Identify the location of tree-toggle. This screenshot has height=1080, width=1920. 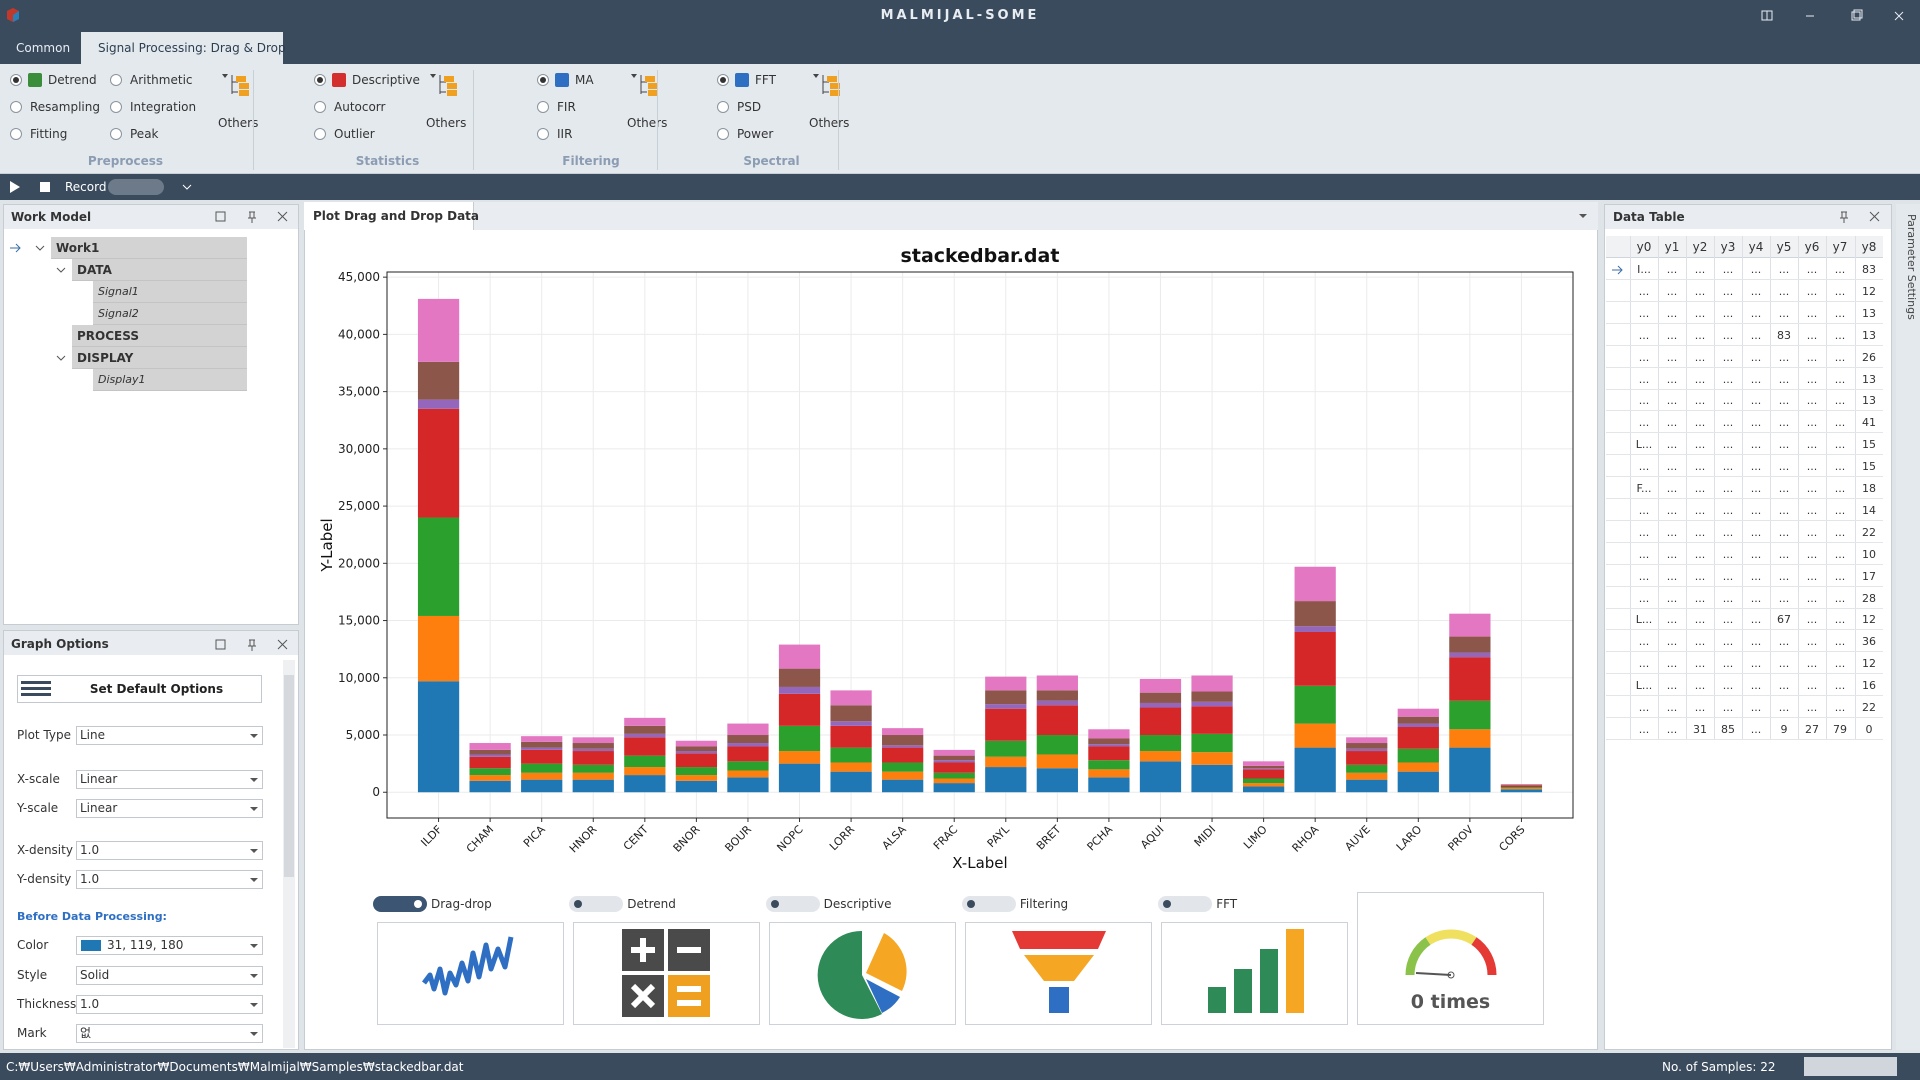
(40, 249).